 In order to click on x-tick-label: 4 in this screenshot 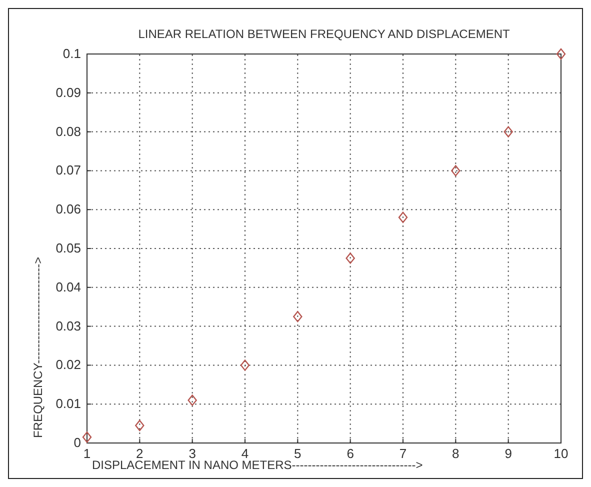, I will do `click(245, 453)`.